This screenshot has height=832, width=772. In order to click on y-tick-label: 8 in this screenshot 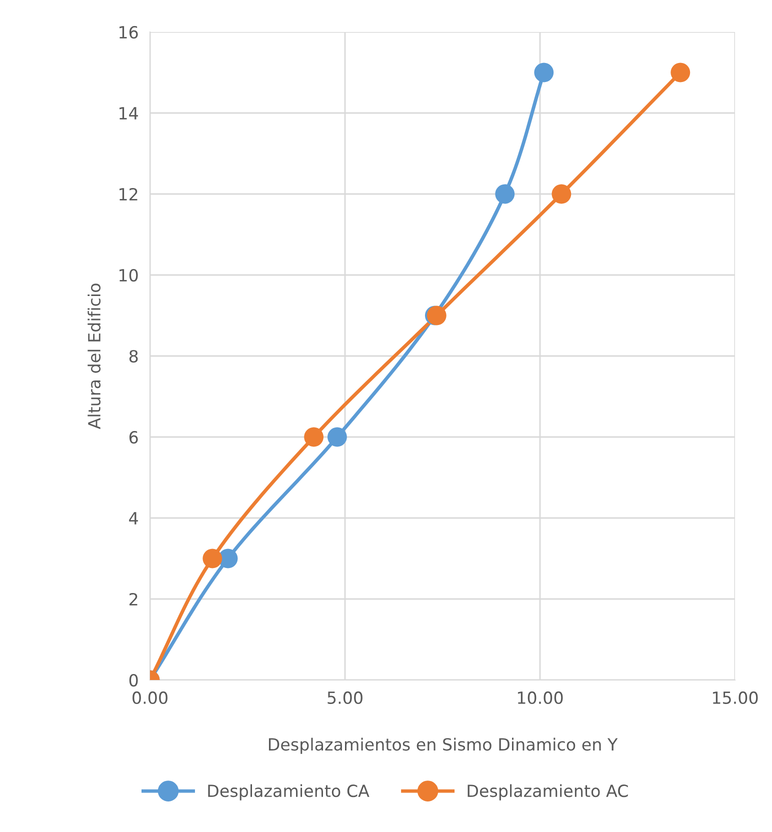, I will do `click(133, 356)`.